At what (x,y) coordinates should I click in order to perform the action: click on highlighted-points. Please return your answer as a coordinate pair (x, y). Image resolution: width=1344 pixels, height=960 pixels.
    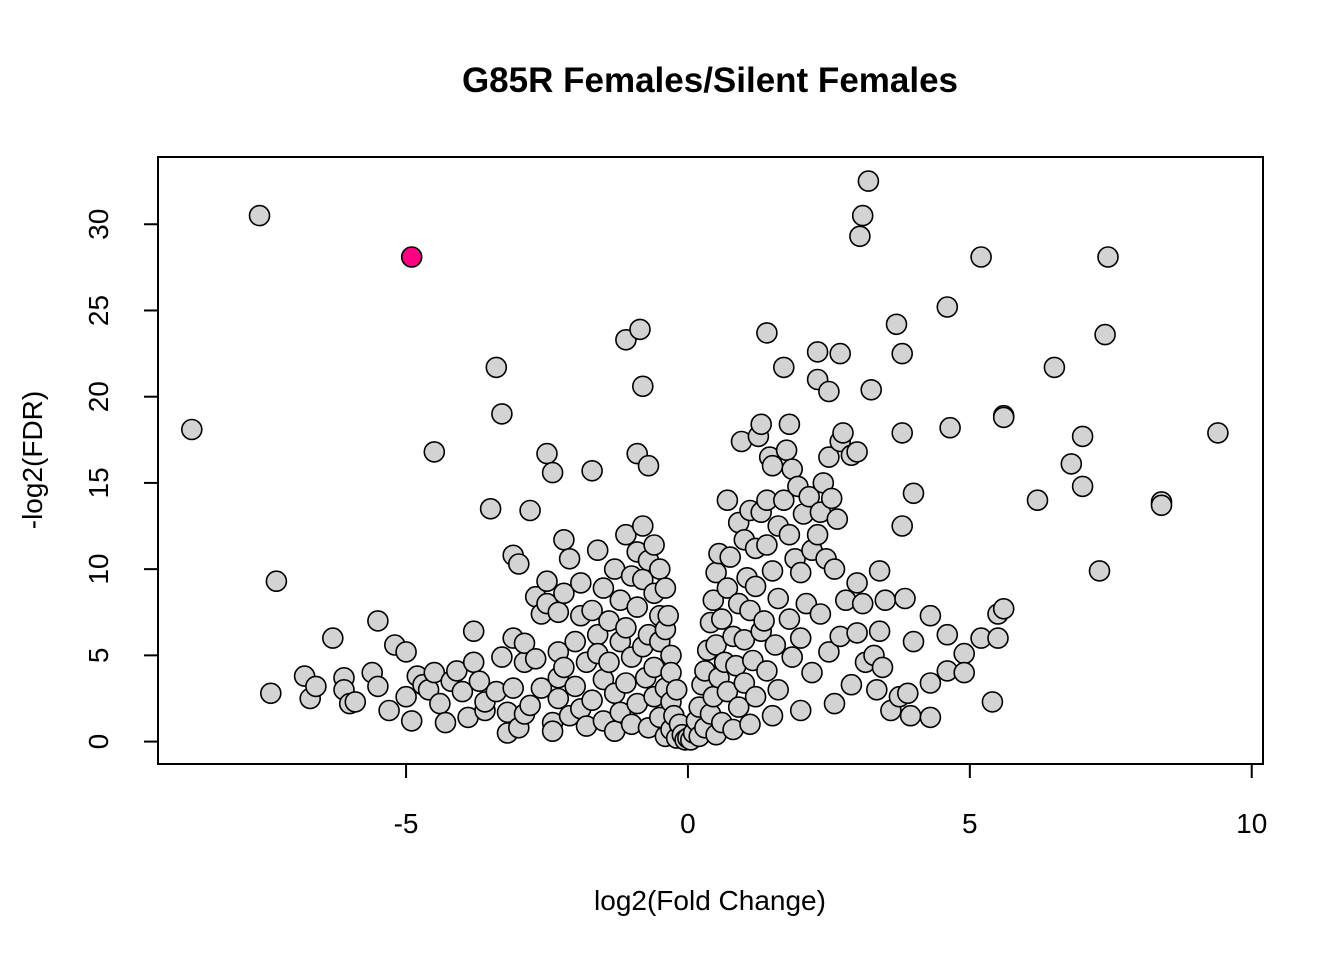
    Looking at the image, I should click on (411, 257).